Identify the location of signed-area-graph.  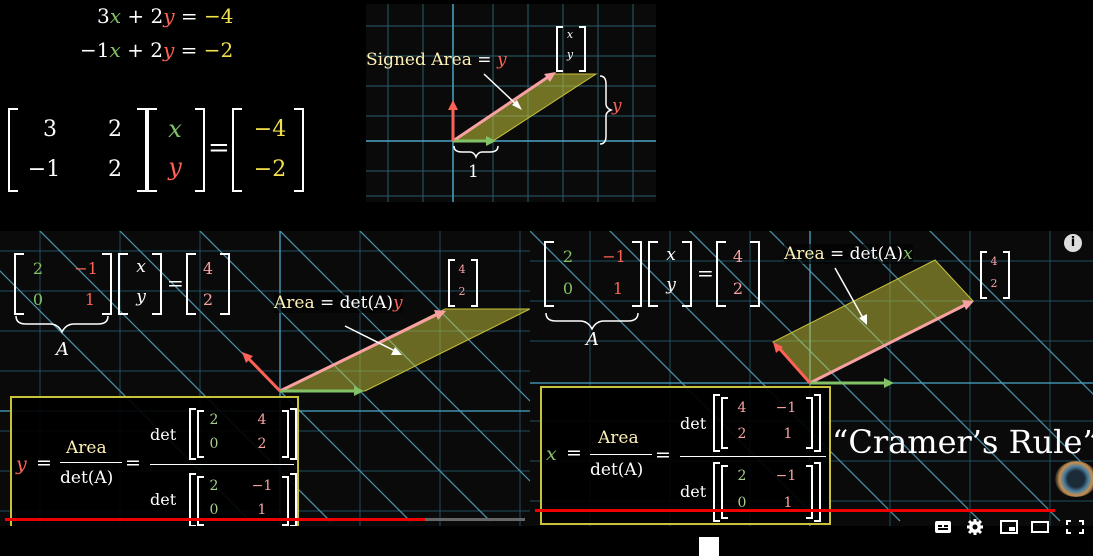
(511, 103).